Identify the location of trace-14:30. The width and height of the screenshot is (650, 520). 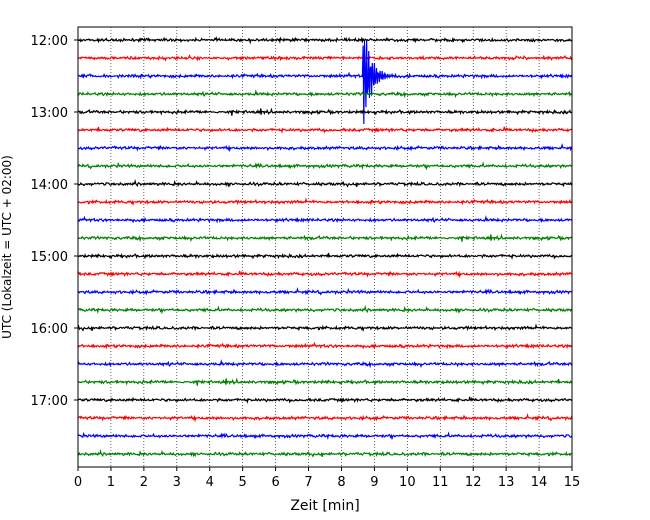
(325, 219).